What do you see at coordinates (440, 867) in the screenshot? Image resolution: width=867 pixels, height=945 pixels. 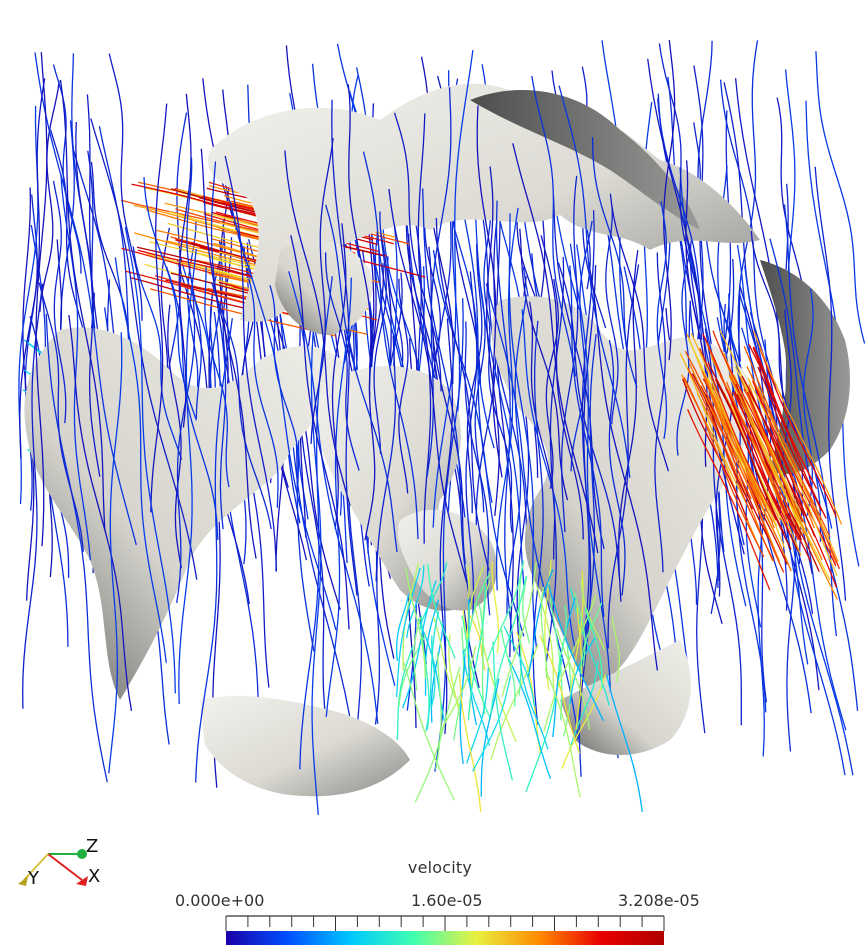 I see `colorbar-title: velocity` at bounding box center [440, 867].